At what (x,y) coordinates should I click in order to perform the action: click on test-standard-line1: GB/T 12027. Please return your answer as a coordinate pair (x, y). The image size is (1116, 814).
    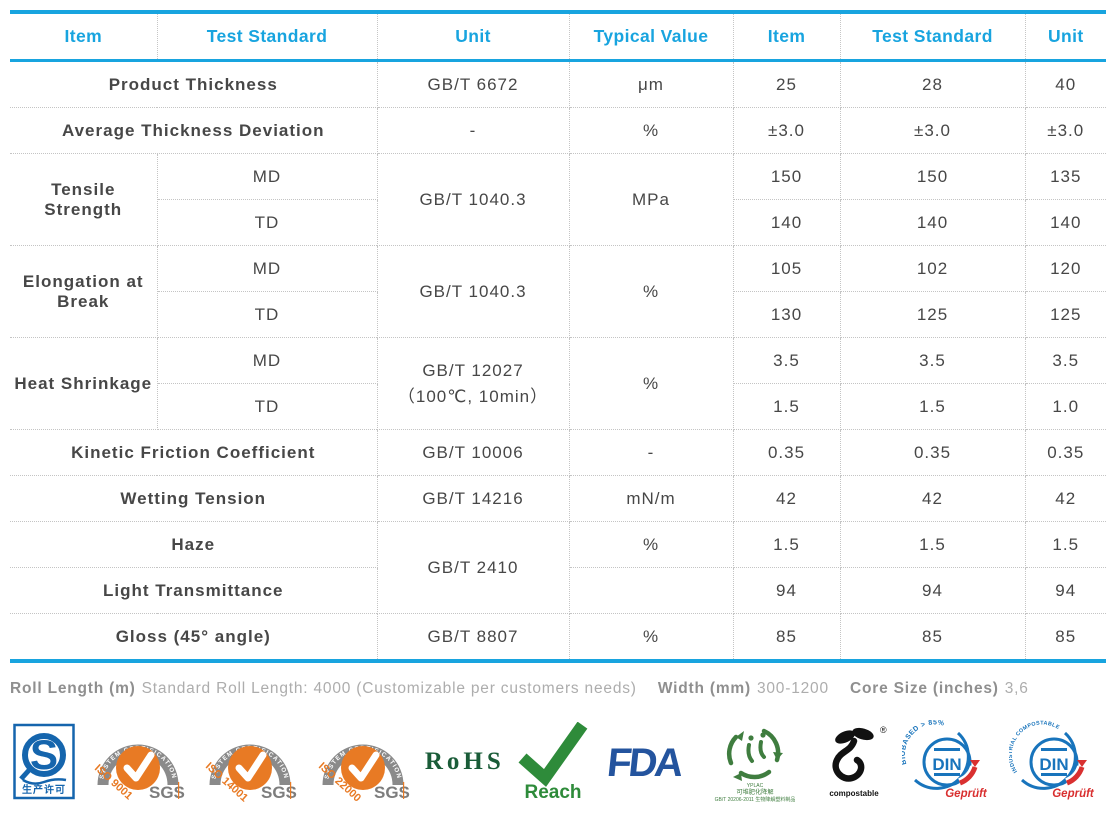
    Looking at the image, I should click on (473, 370).